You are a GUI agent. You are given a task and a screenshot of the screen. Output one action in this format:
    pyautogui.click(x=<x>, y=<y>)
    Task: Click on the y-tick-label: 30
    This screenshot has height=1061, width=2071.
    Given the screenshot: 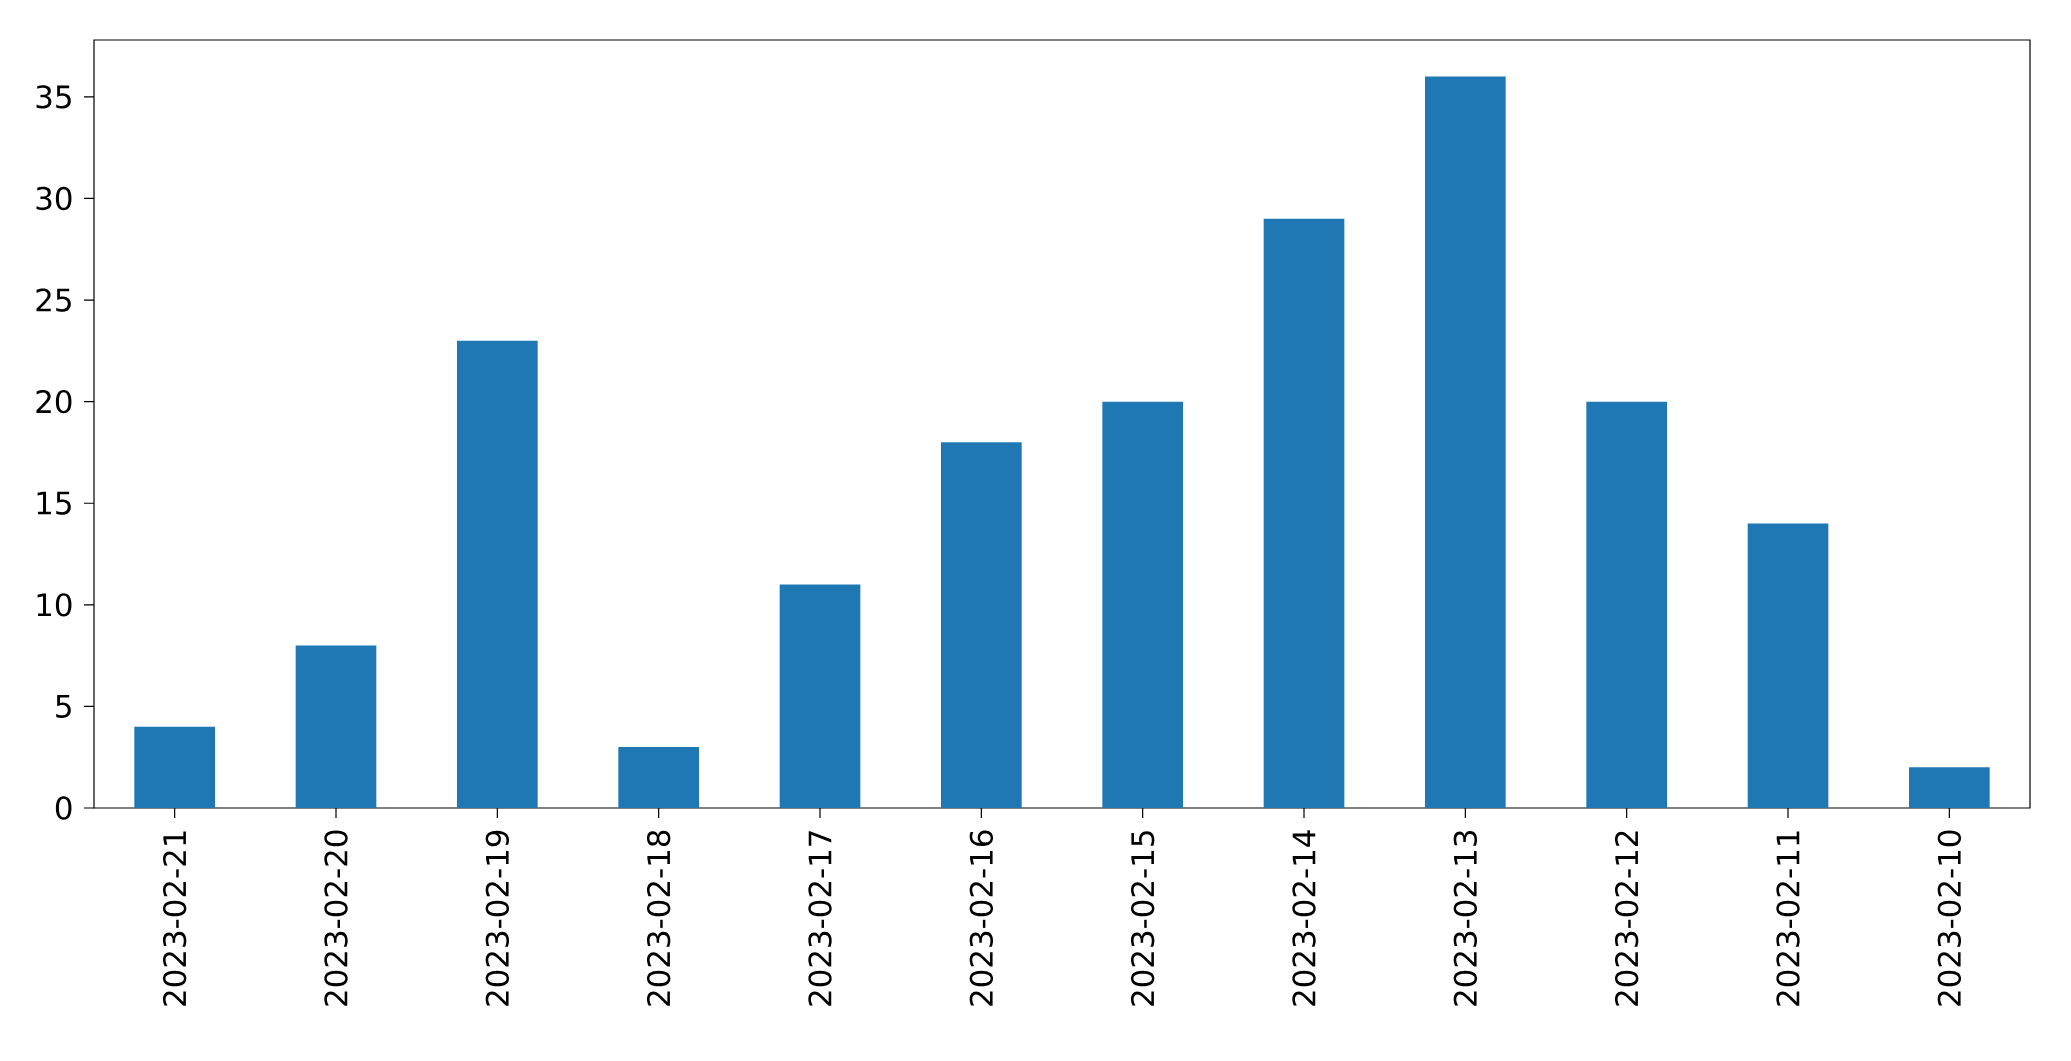 What is the action you would take?
    pyautogui.click(x=54, y=198)
    